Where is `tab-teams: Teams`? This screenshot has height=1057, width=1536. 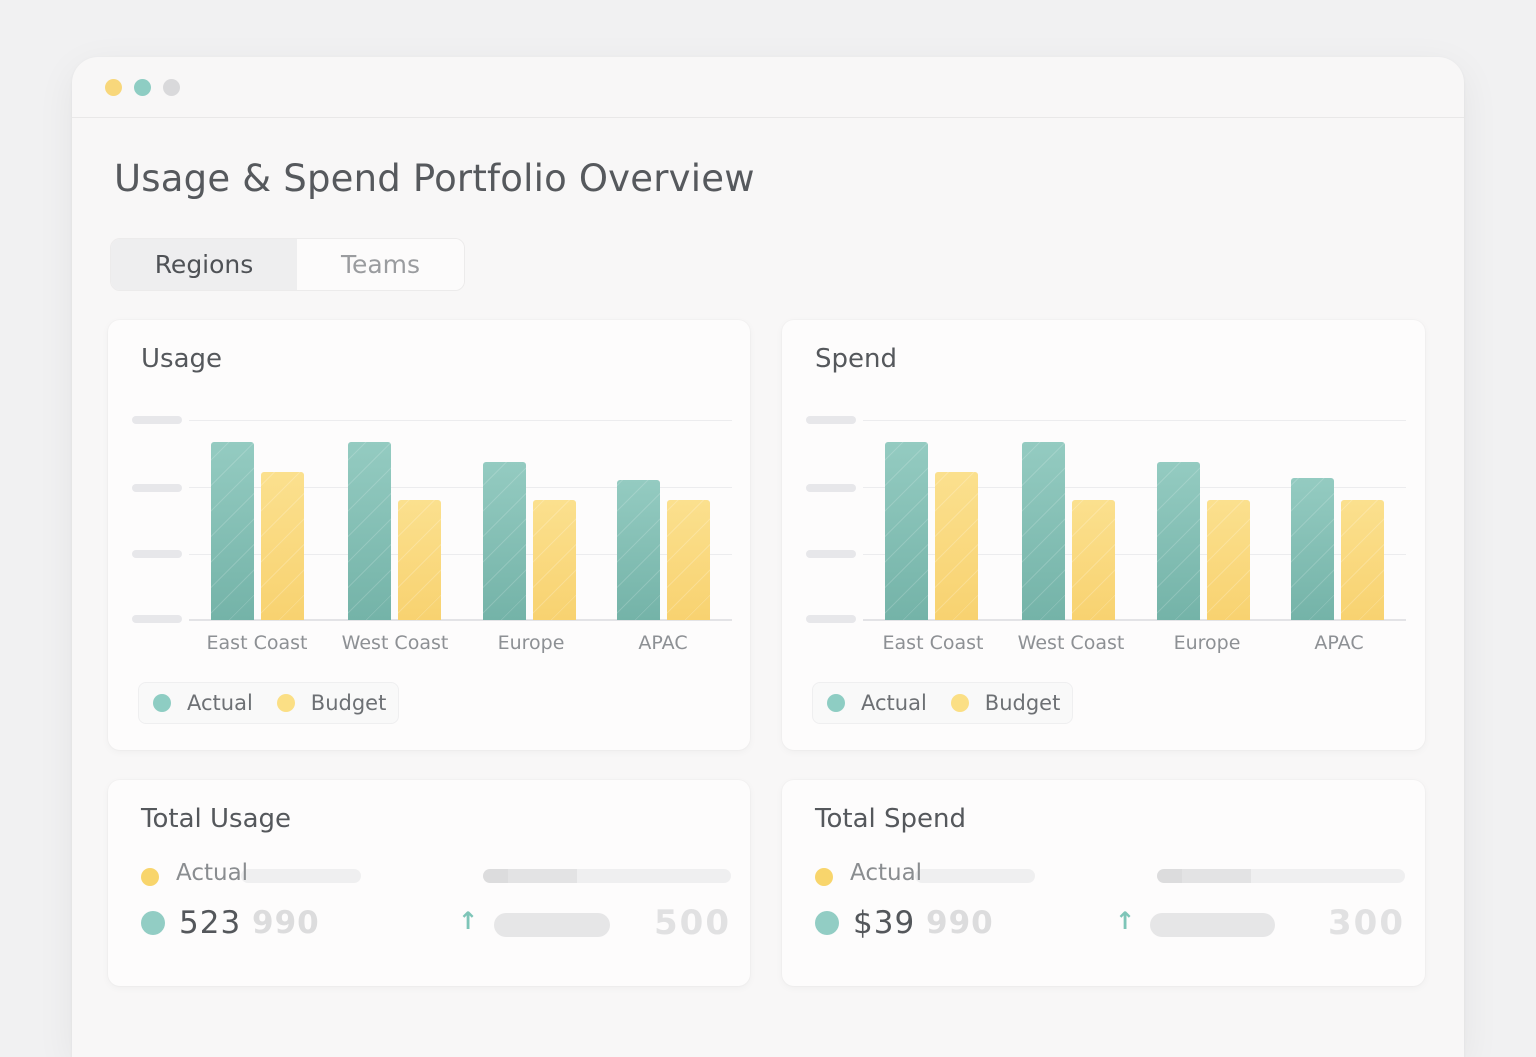
tab-teams: Teams is located at coordinates (380, 264).